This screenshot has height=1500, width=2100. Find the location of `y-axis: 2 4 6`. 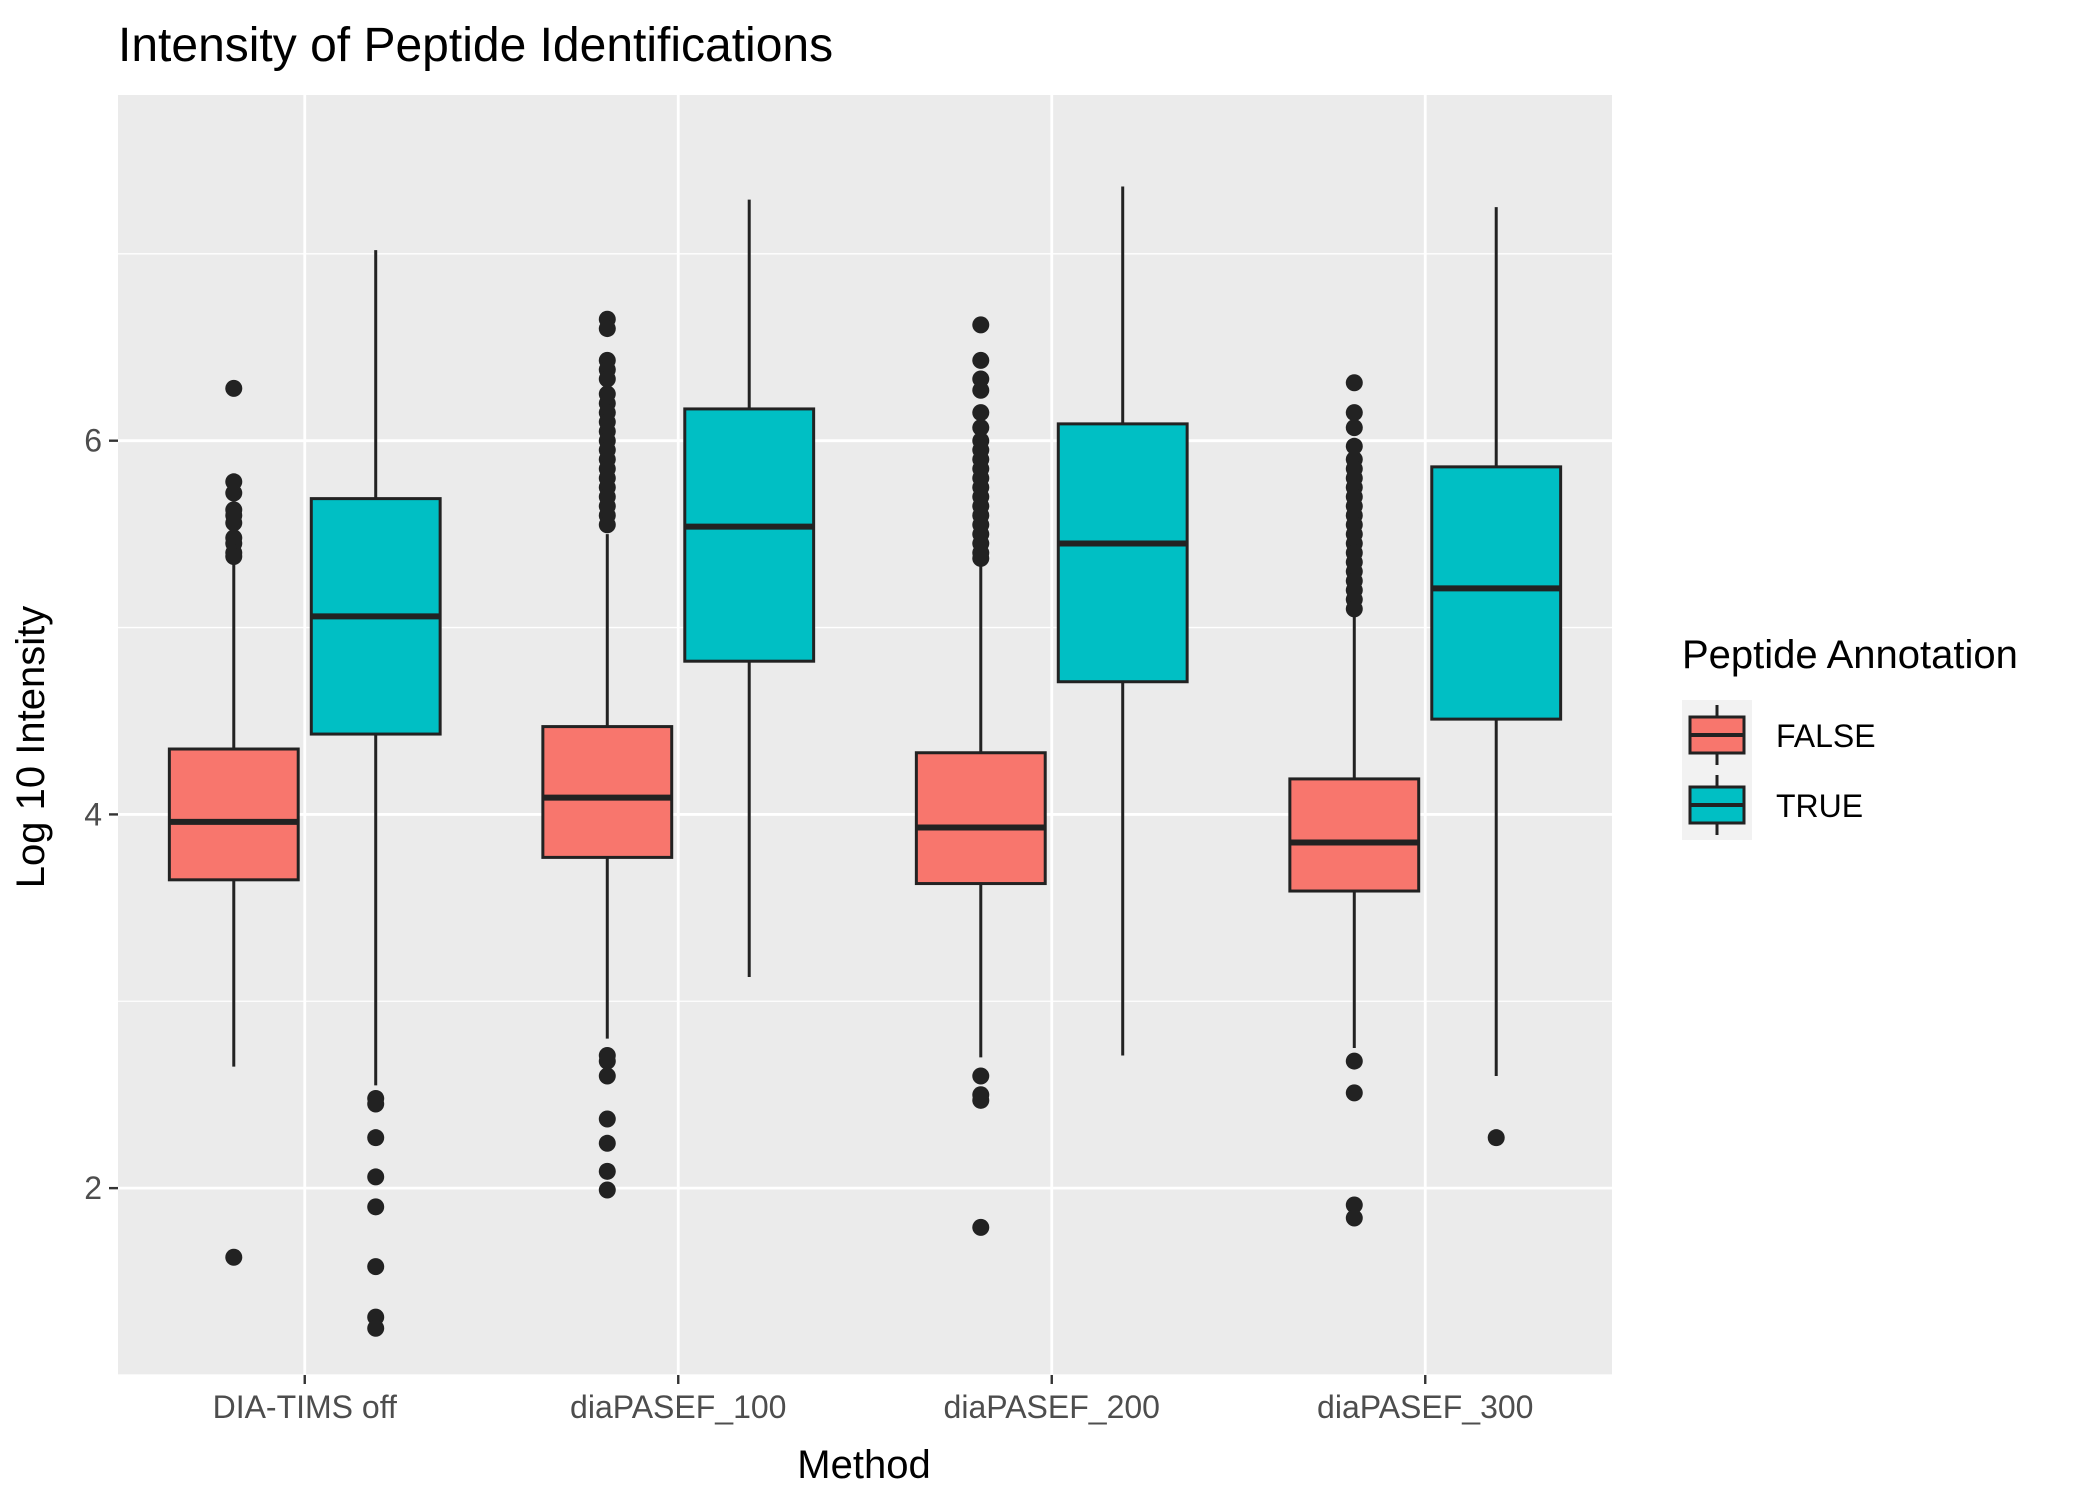

y-axis: 2 4 6 is located at coordinates (101, 814).